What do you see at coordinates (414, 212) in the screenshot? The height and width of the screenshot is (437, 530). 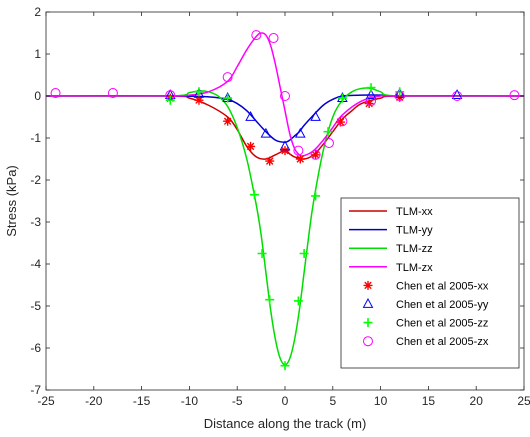 I see `legend-label-tlm-xx: TLM-xx` at bounding box center [414, 212].